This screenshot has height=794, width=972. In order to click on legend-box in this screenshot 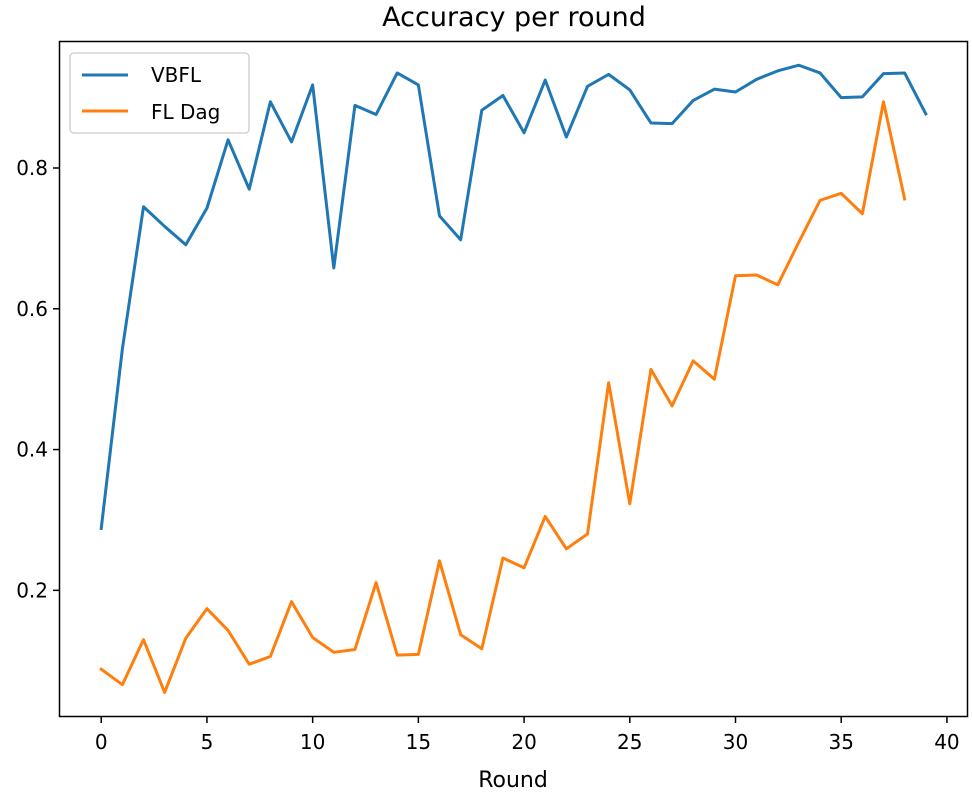, I will do `click(159, 93)`.